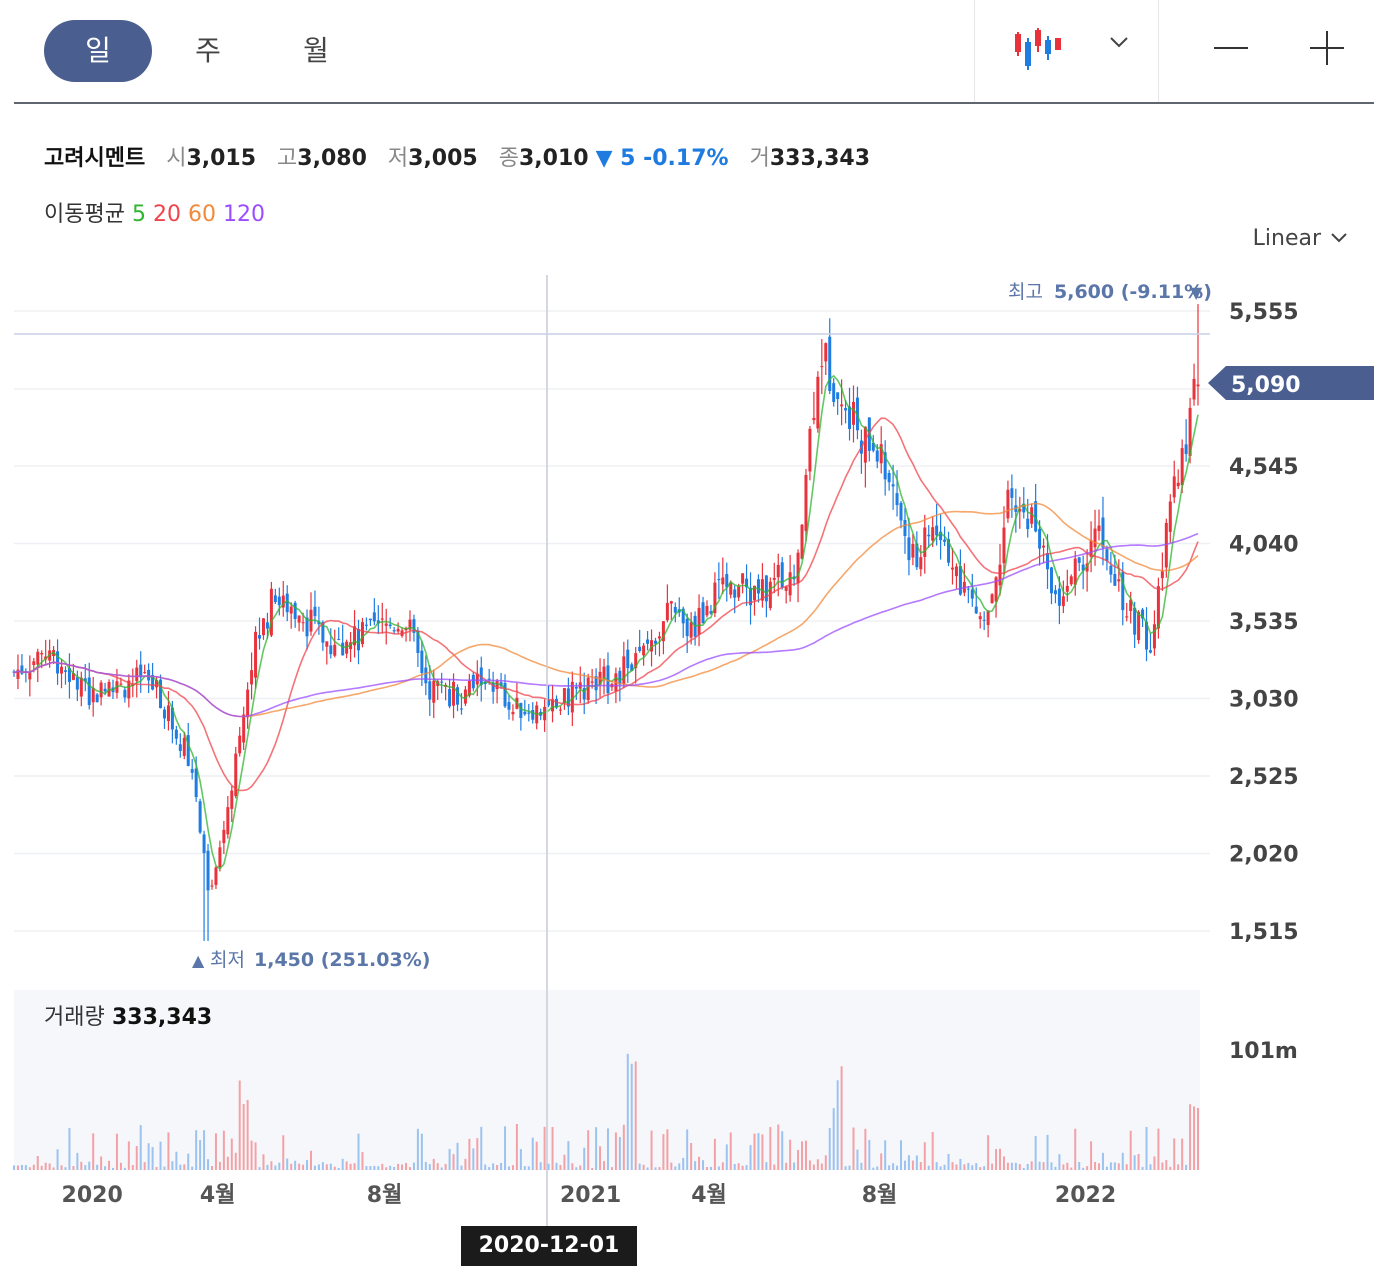 This screenshot has width=1396, height=1266. I want to click on stock-name: 고려시멘트, so click(95, 158).